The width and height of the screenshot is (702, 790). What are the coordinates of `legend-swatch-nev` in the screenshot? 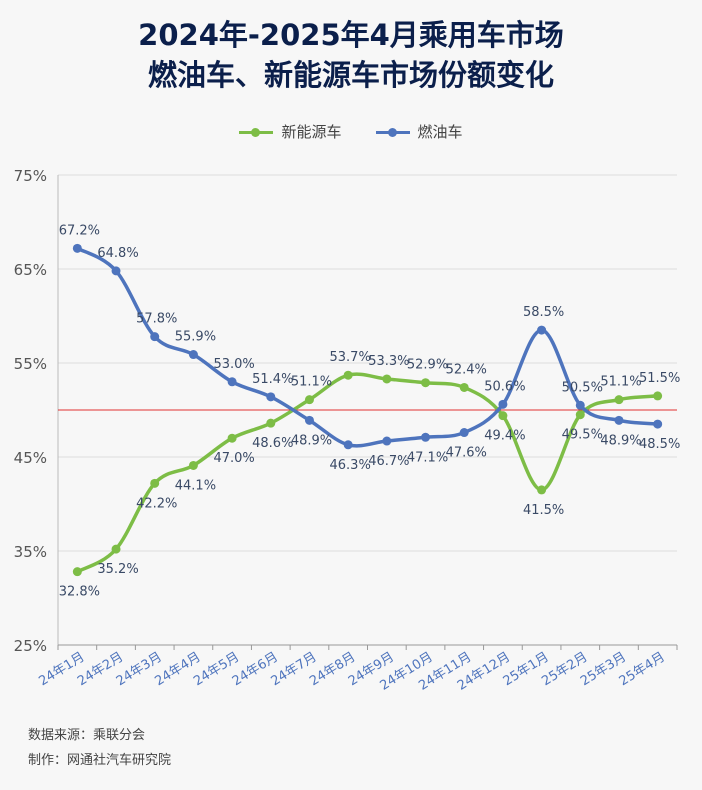 It's located at (256, 132).